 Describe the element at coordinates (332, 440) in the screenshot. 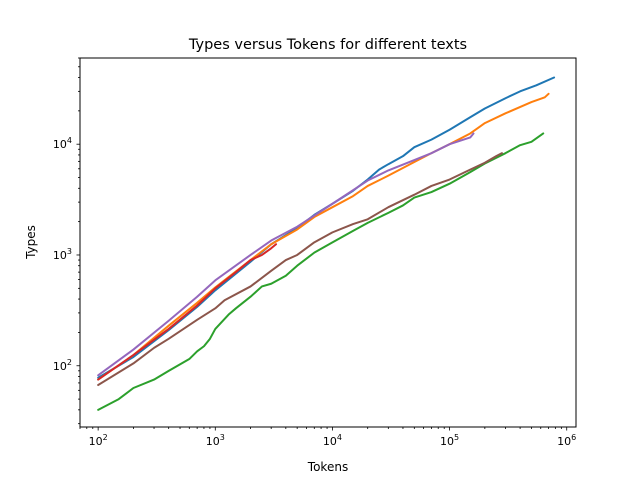

I see `x-tick-label: 10⁴` at that location.